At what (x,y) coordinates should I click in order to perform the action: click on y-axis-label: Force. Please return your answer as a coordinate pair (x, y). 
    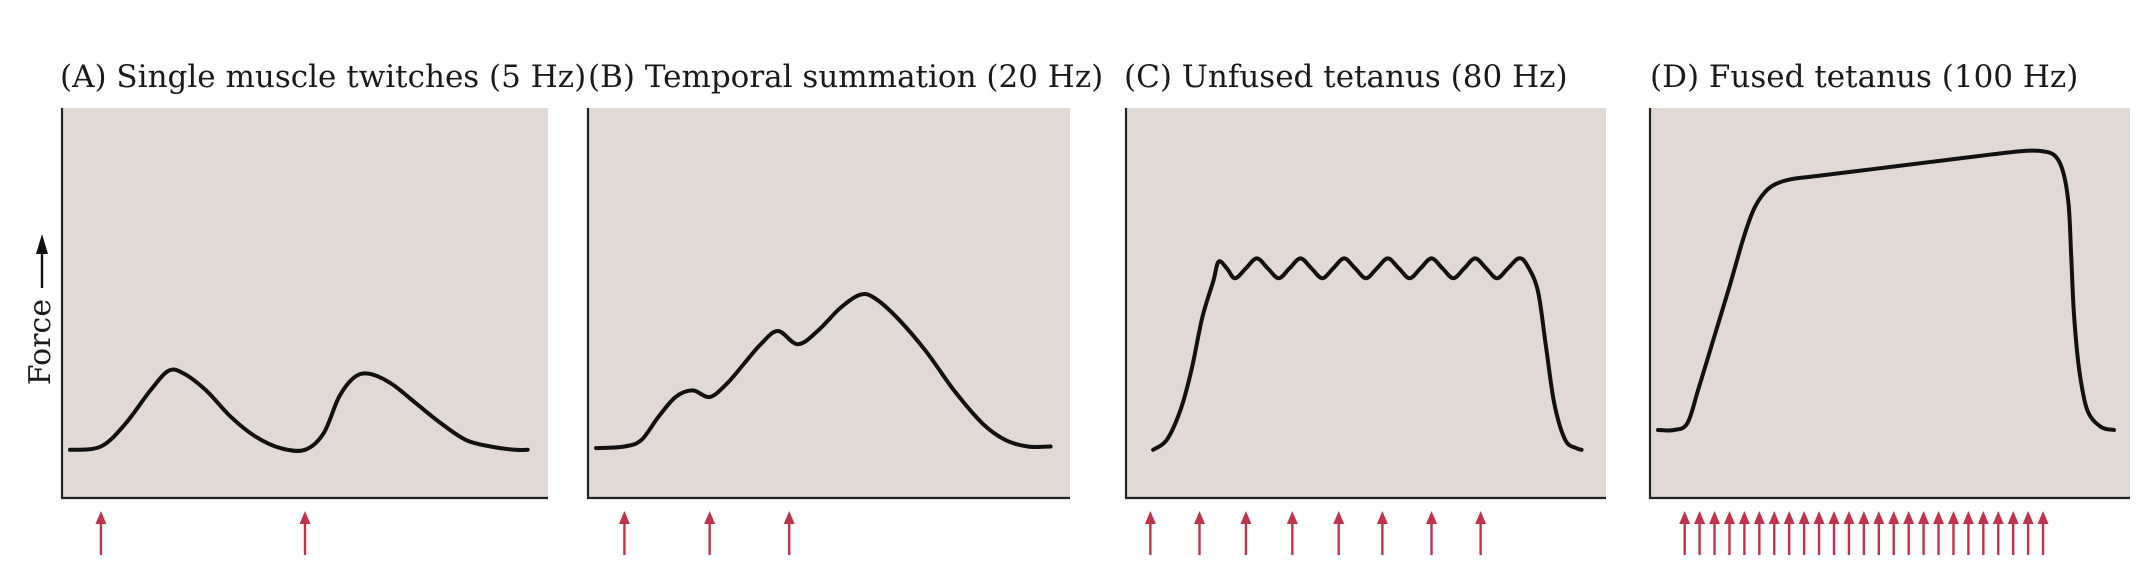
    Looking at the image, I should click on (40, 342).